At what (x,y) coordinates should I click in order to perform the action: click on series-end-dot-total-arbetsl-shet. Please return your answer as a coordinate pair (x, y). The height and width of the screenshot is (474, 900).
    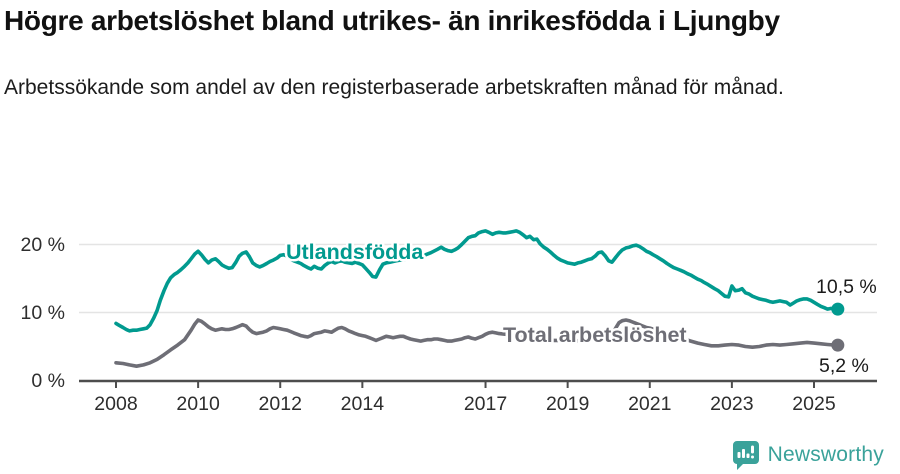
    Looking at the image, I should click on (838, 345).